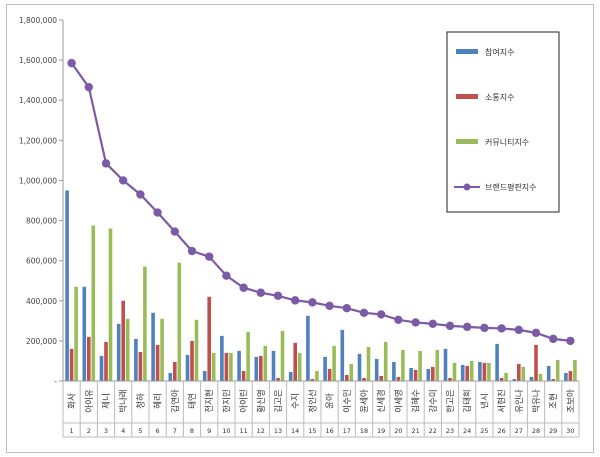 This screenshot has height=457, width=600. Describe the element at coordinates (330, 401) in the screenshot. I see `x-category-label: 윤아` at that location.